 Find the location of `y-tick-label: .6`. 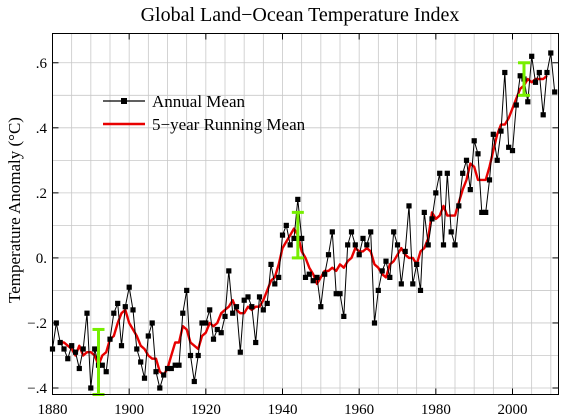

y-tick-label: .6 is located at coordinates (42, 64).